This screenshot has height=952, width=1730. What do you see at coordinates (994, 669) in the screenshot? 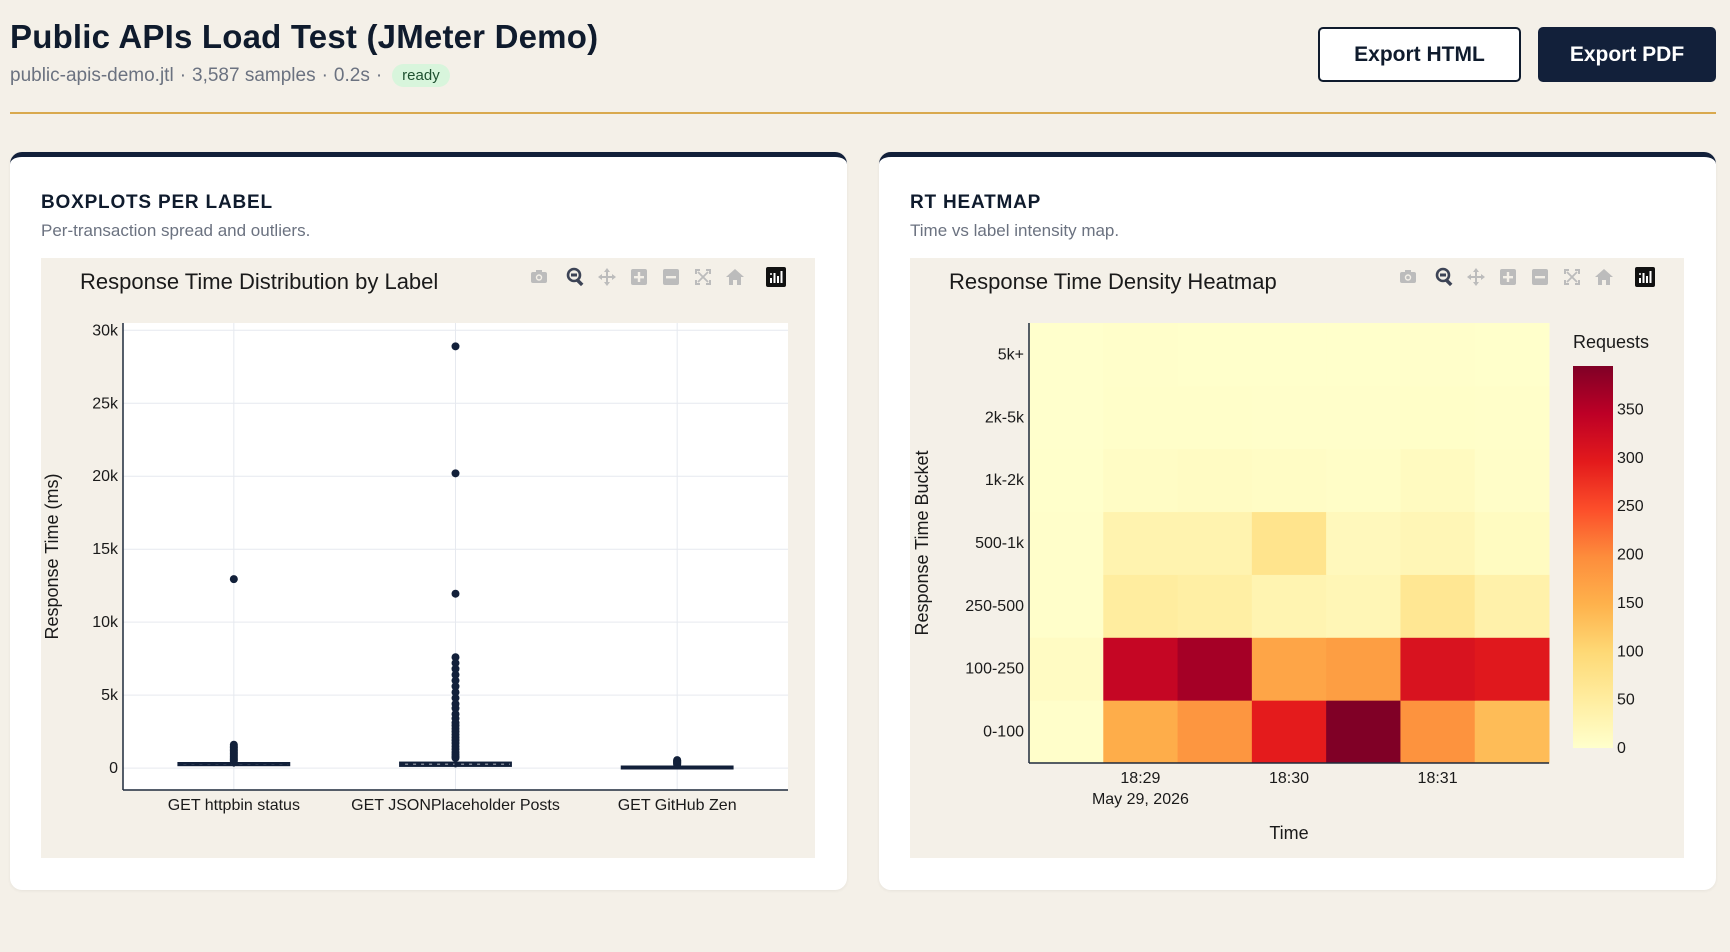
I see `y-tick-label: 100-250` at bounding box center [994, 669].